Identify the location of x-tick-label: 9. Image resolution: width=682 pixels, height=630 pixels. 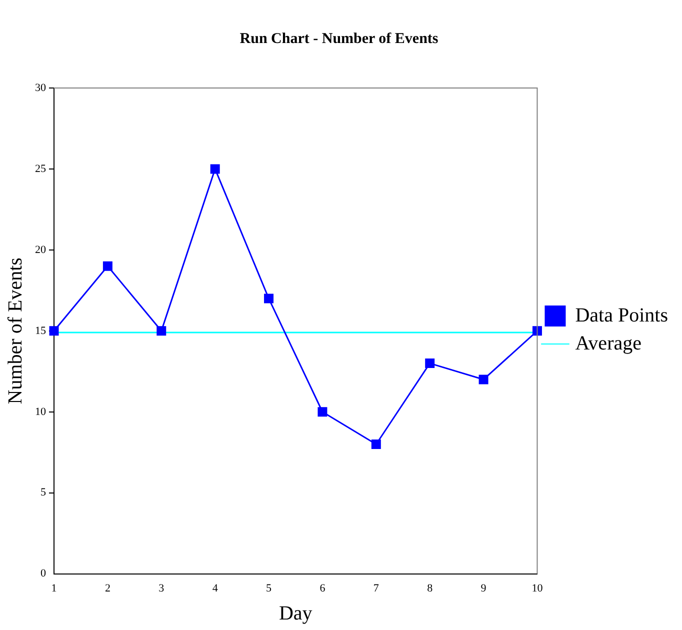
(483, 588).